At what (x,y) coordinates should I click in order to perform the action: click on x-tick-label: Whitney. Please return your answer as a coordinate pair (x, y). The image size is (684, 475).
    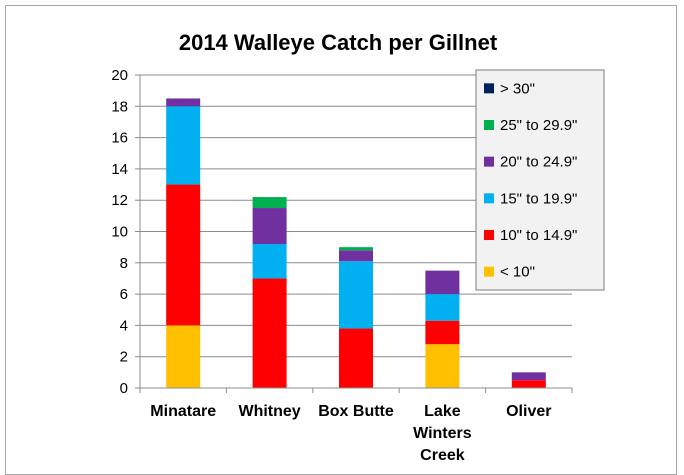
    Looking at the image, I should click on (269, 411).